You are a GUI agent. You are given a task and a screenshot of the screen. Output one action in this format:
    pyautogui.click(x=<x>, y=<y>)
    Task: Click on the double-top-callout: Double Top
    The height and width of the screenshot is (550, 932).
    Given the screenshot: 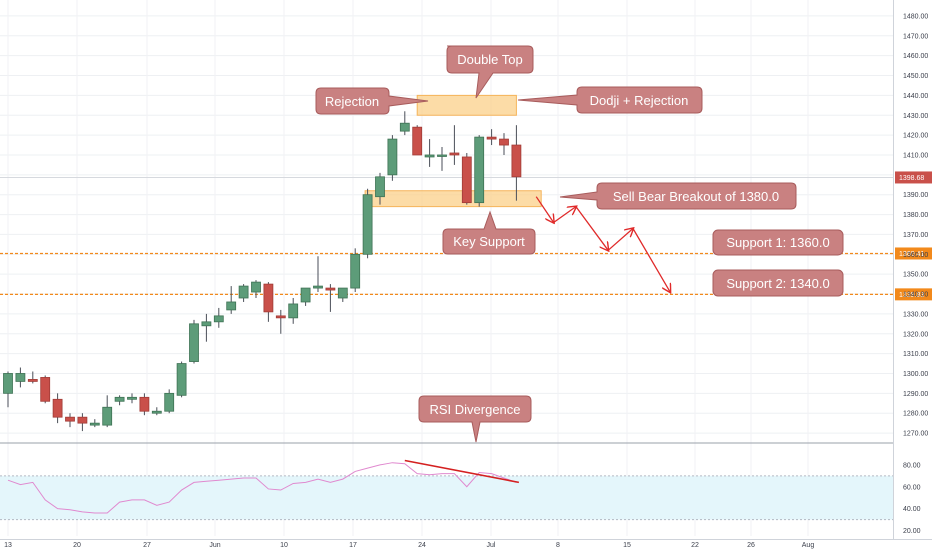 What is the action you would take?
    pyautogui.click(x=490, y=72)
    